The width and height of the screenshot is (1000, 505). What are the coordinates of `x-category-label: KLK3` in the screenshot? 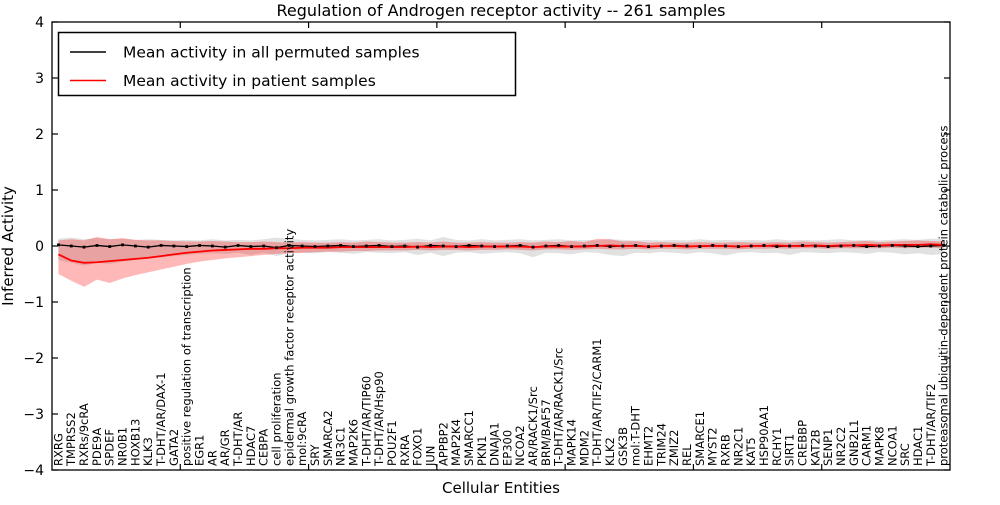 It's located at (148, 451).